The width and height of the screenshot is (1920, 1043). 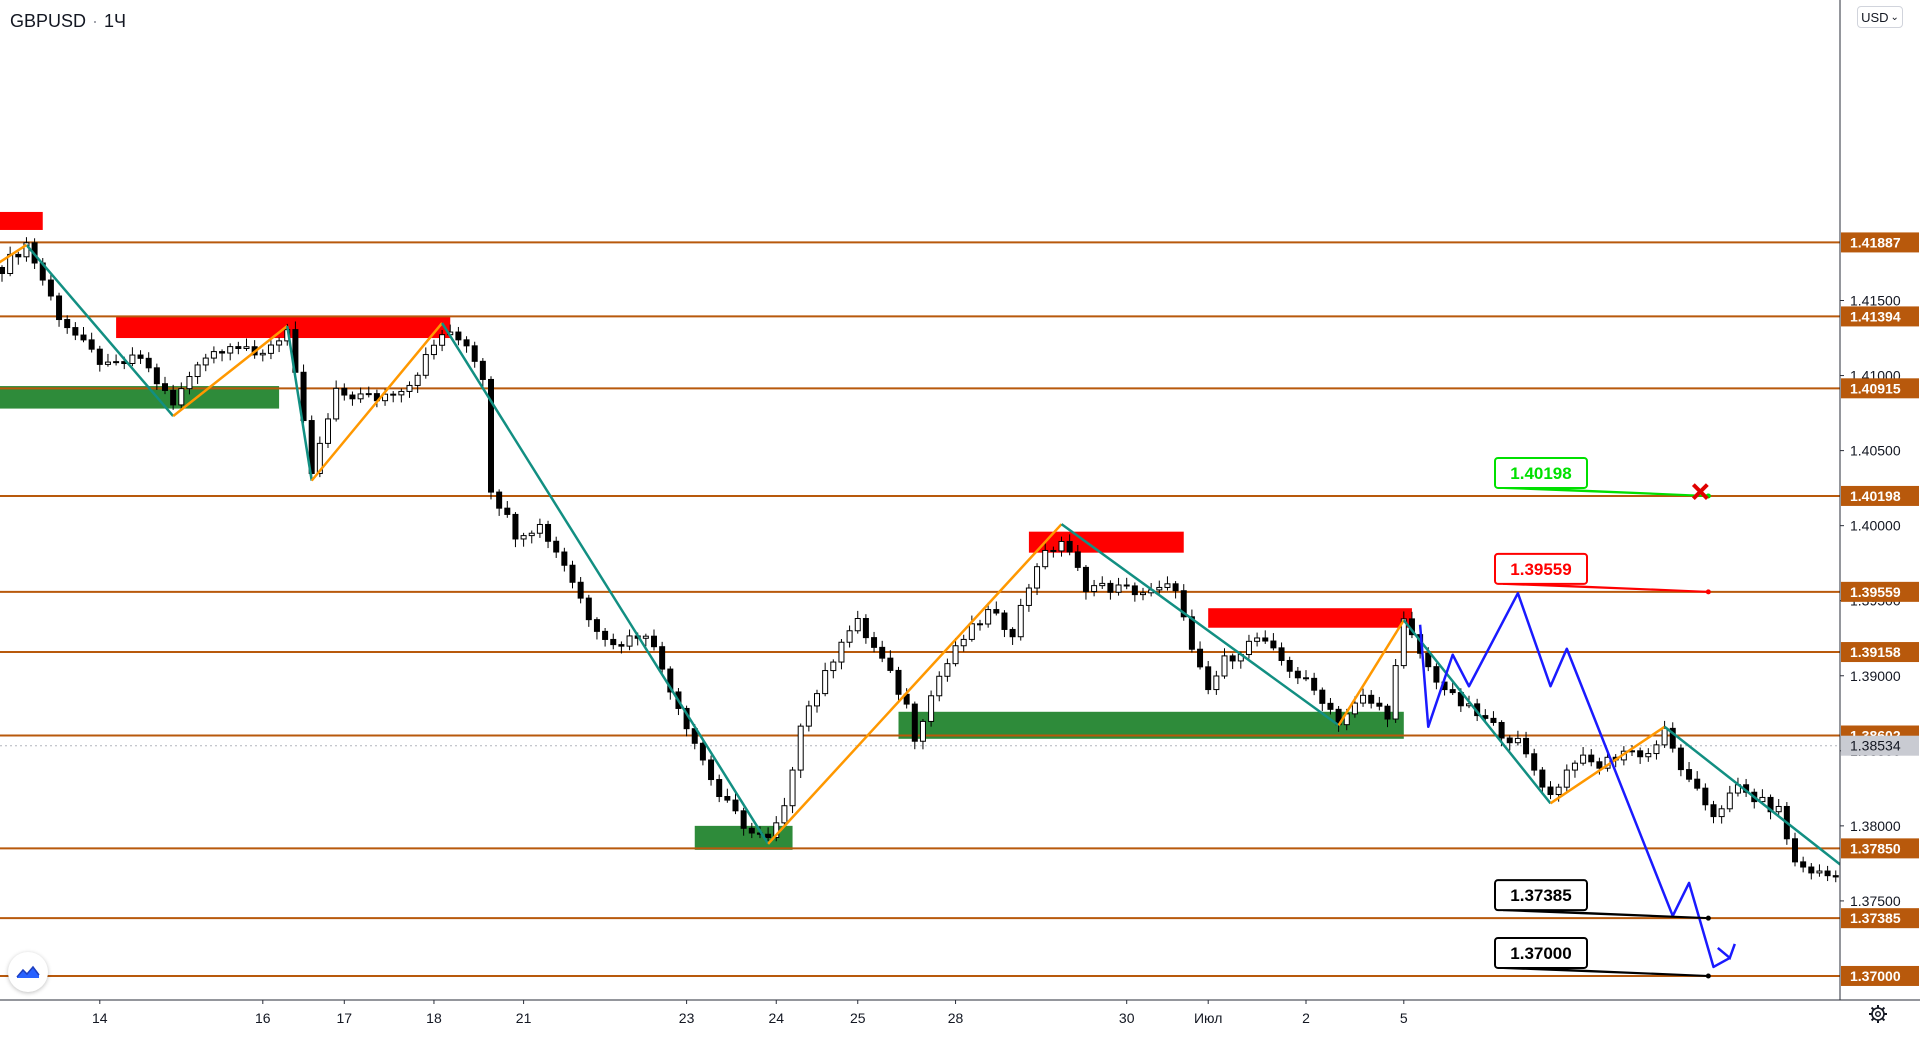 I want to click on symbol-header: GBPUSD · 1Ч, so click(x=68, y=21).